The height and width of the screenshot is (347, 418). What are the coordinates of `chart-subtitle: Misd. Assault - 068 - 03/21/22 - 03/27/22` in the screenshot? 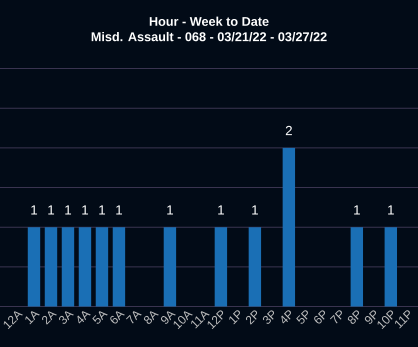 It's located at (209, 37).